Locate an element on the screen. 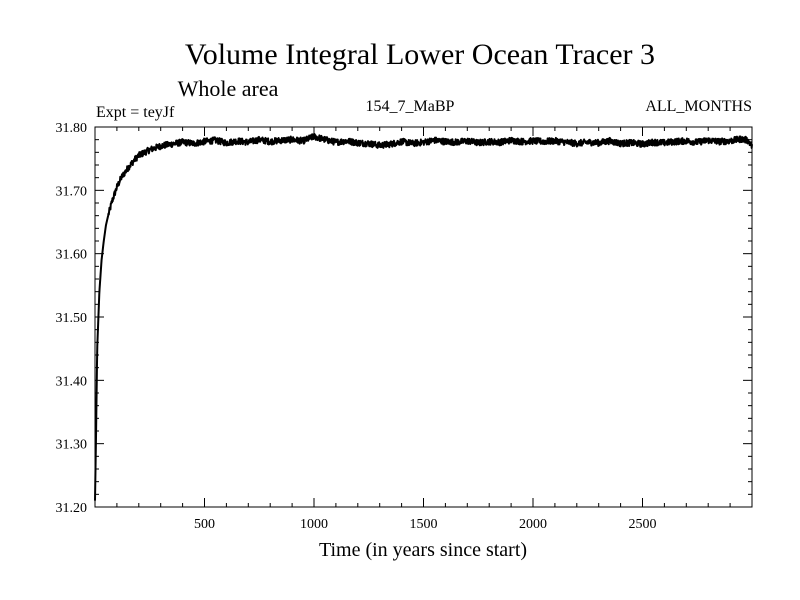  y-tick-label: 31.70 is located at coordinates (72, 191).